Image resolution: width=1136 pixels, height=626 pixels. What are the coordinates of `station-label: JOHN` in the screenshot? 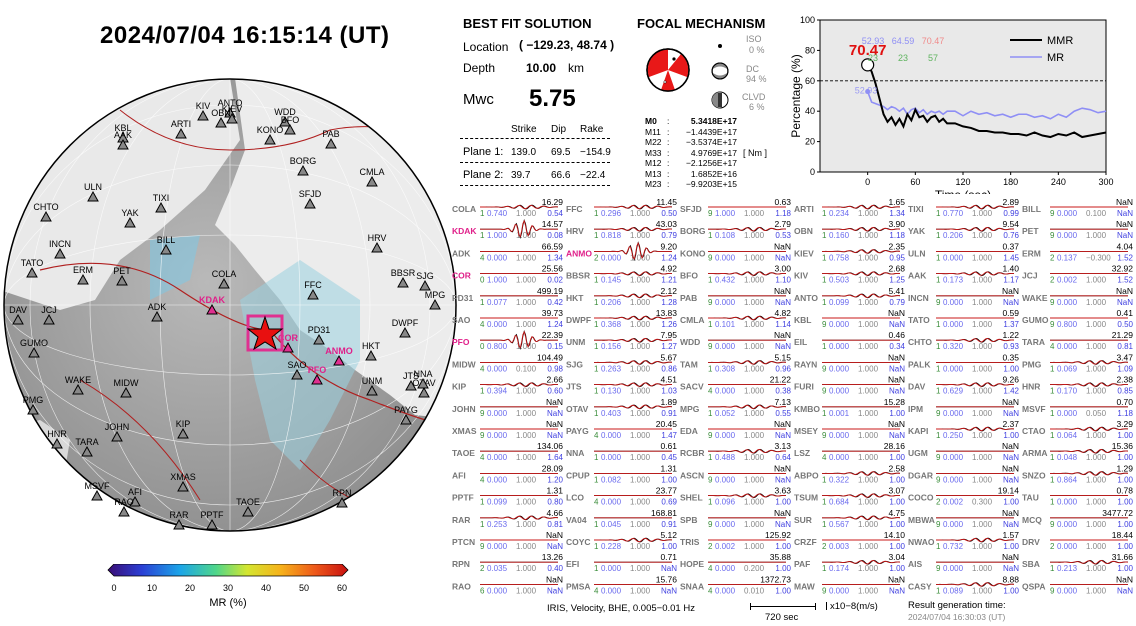 It's located at (117, 427).